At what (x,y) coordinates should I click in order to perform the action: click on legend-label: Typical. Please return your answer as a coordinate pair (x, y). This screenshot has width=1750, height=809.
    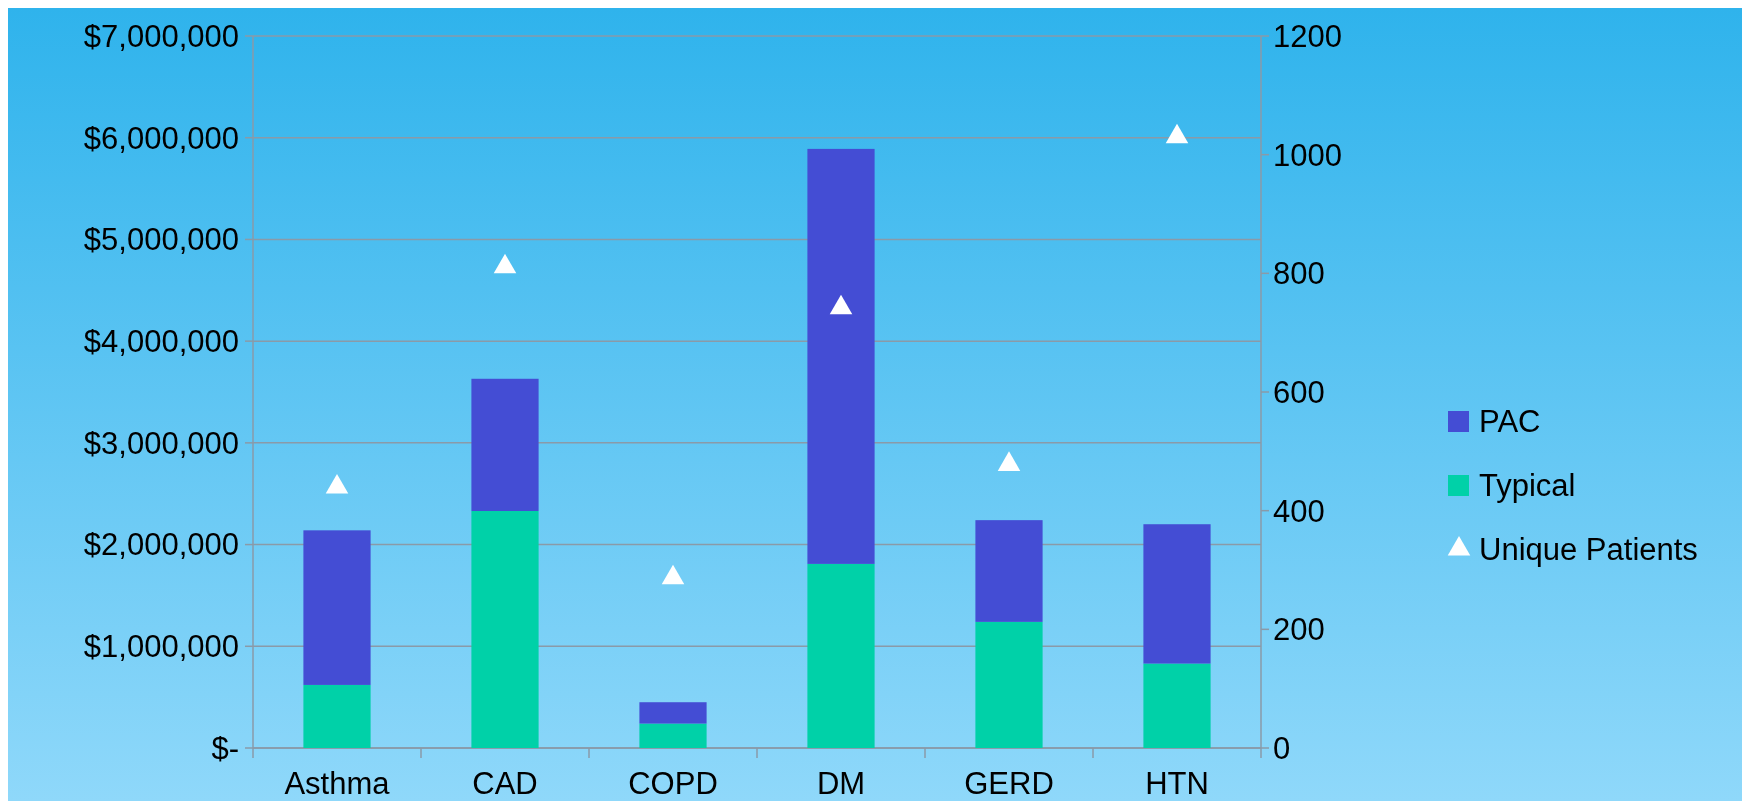
    Looking at the image, I should click on (1527, 485).